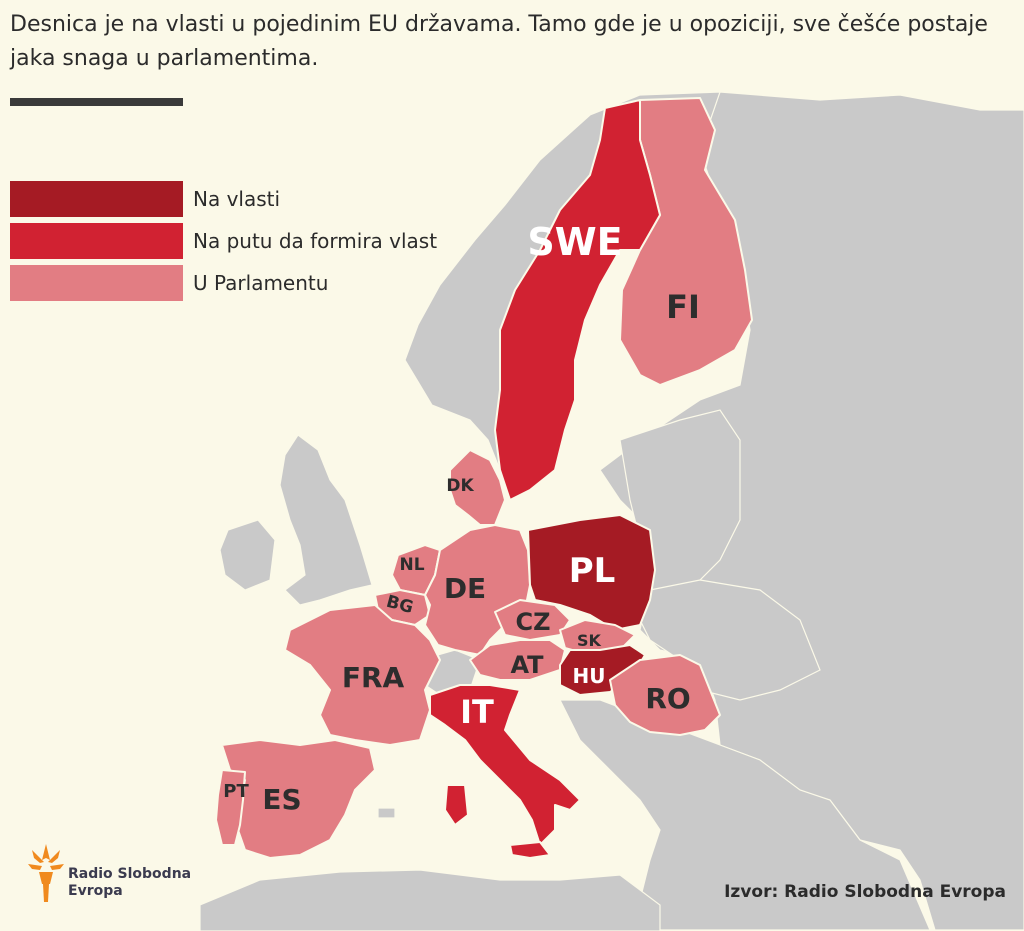 This screenshot has width=1024, height=931. What do you see at coordinates (865, 892) in the screenshot?
I see `source-note: Izvor: Radio Slobodna Evropa` at bounding box center [865, 892].